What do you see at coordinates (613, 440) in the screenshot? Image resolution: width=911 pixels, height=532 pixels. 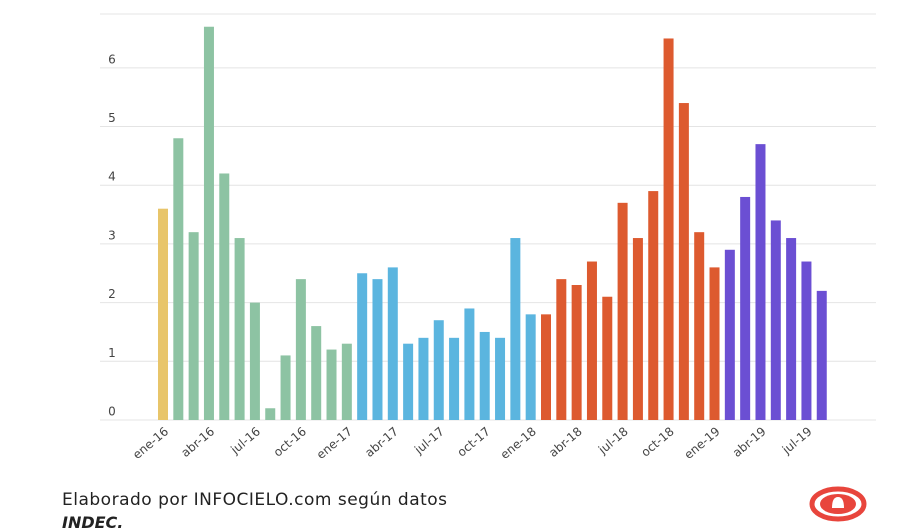 I see `x-tick-label: jul-18` at bounding box center [613, 440].